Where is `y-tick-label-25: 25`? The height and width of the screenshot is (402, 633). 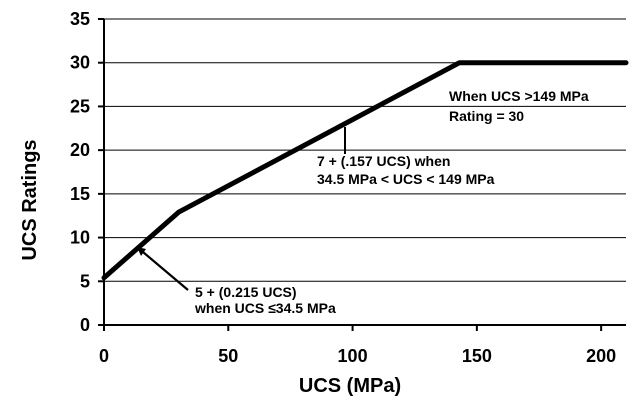
y-tick-label-25: 25 is located at coordinates (80, 106).